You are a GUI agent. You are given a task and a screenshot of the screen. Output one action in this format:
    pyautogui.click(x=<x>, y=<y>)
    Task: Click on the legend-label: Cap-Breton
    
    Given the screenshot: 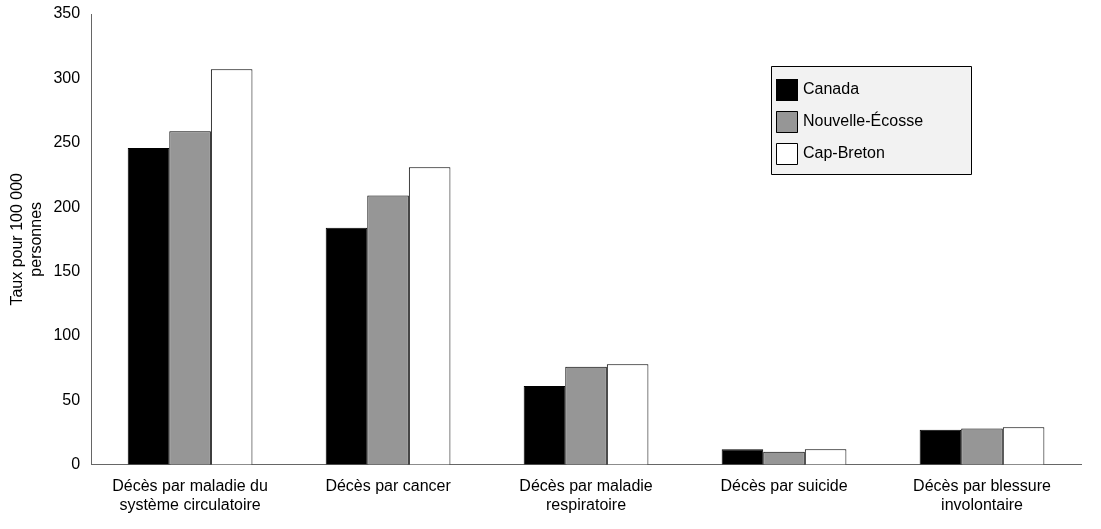 What is the action you would take?
    pyautogui.click(x=844, y=153)
    